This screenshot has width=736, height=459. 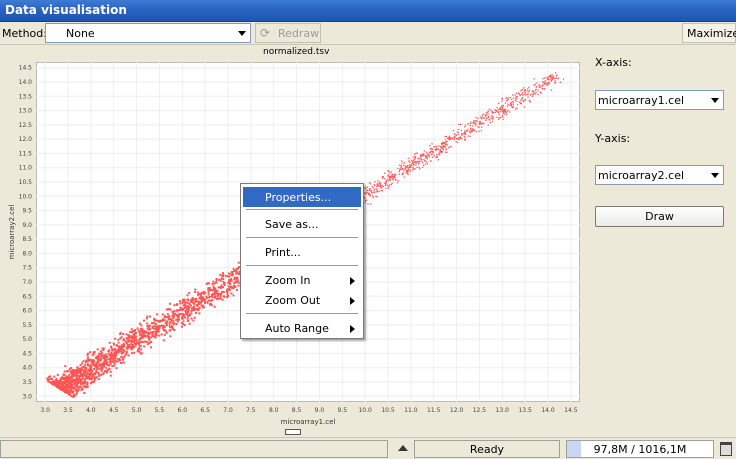 What do you see at coordinates (288, 33) in the screenshot?
I see `redraw-button: ⟳ Redraw` at bounding box center [288, 33].